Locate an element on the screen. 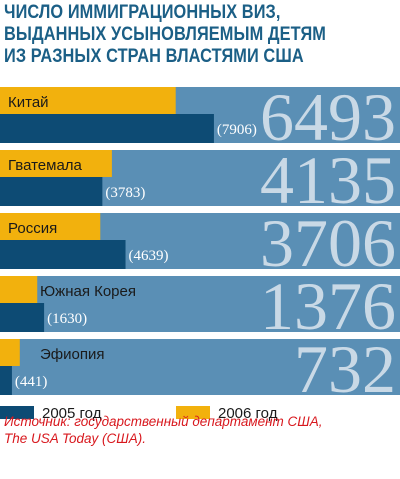 The width and height of the screenshot is (400, 479). title-line: ВЫДАННЫХ УСЫНОВЛЯЕМЫМ ДЕТЯМ is located at coordinates (165, 34).